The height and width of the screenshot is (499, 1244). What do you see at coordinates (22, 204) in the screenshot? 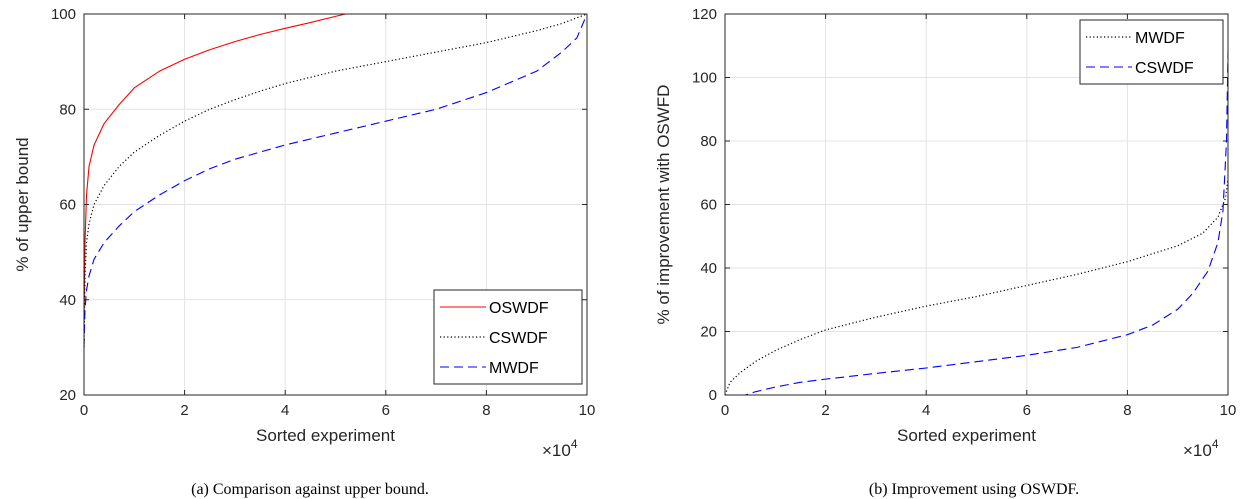
I see `y-axis-label-a: % of upper bound` at bounding box center [22, 204].